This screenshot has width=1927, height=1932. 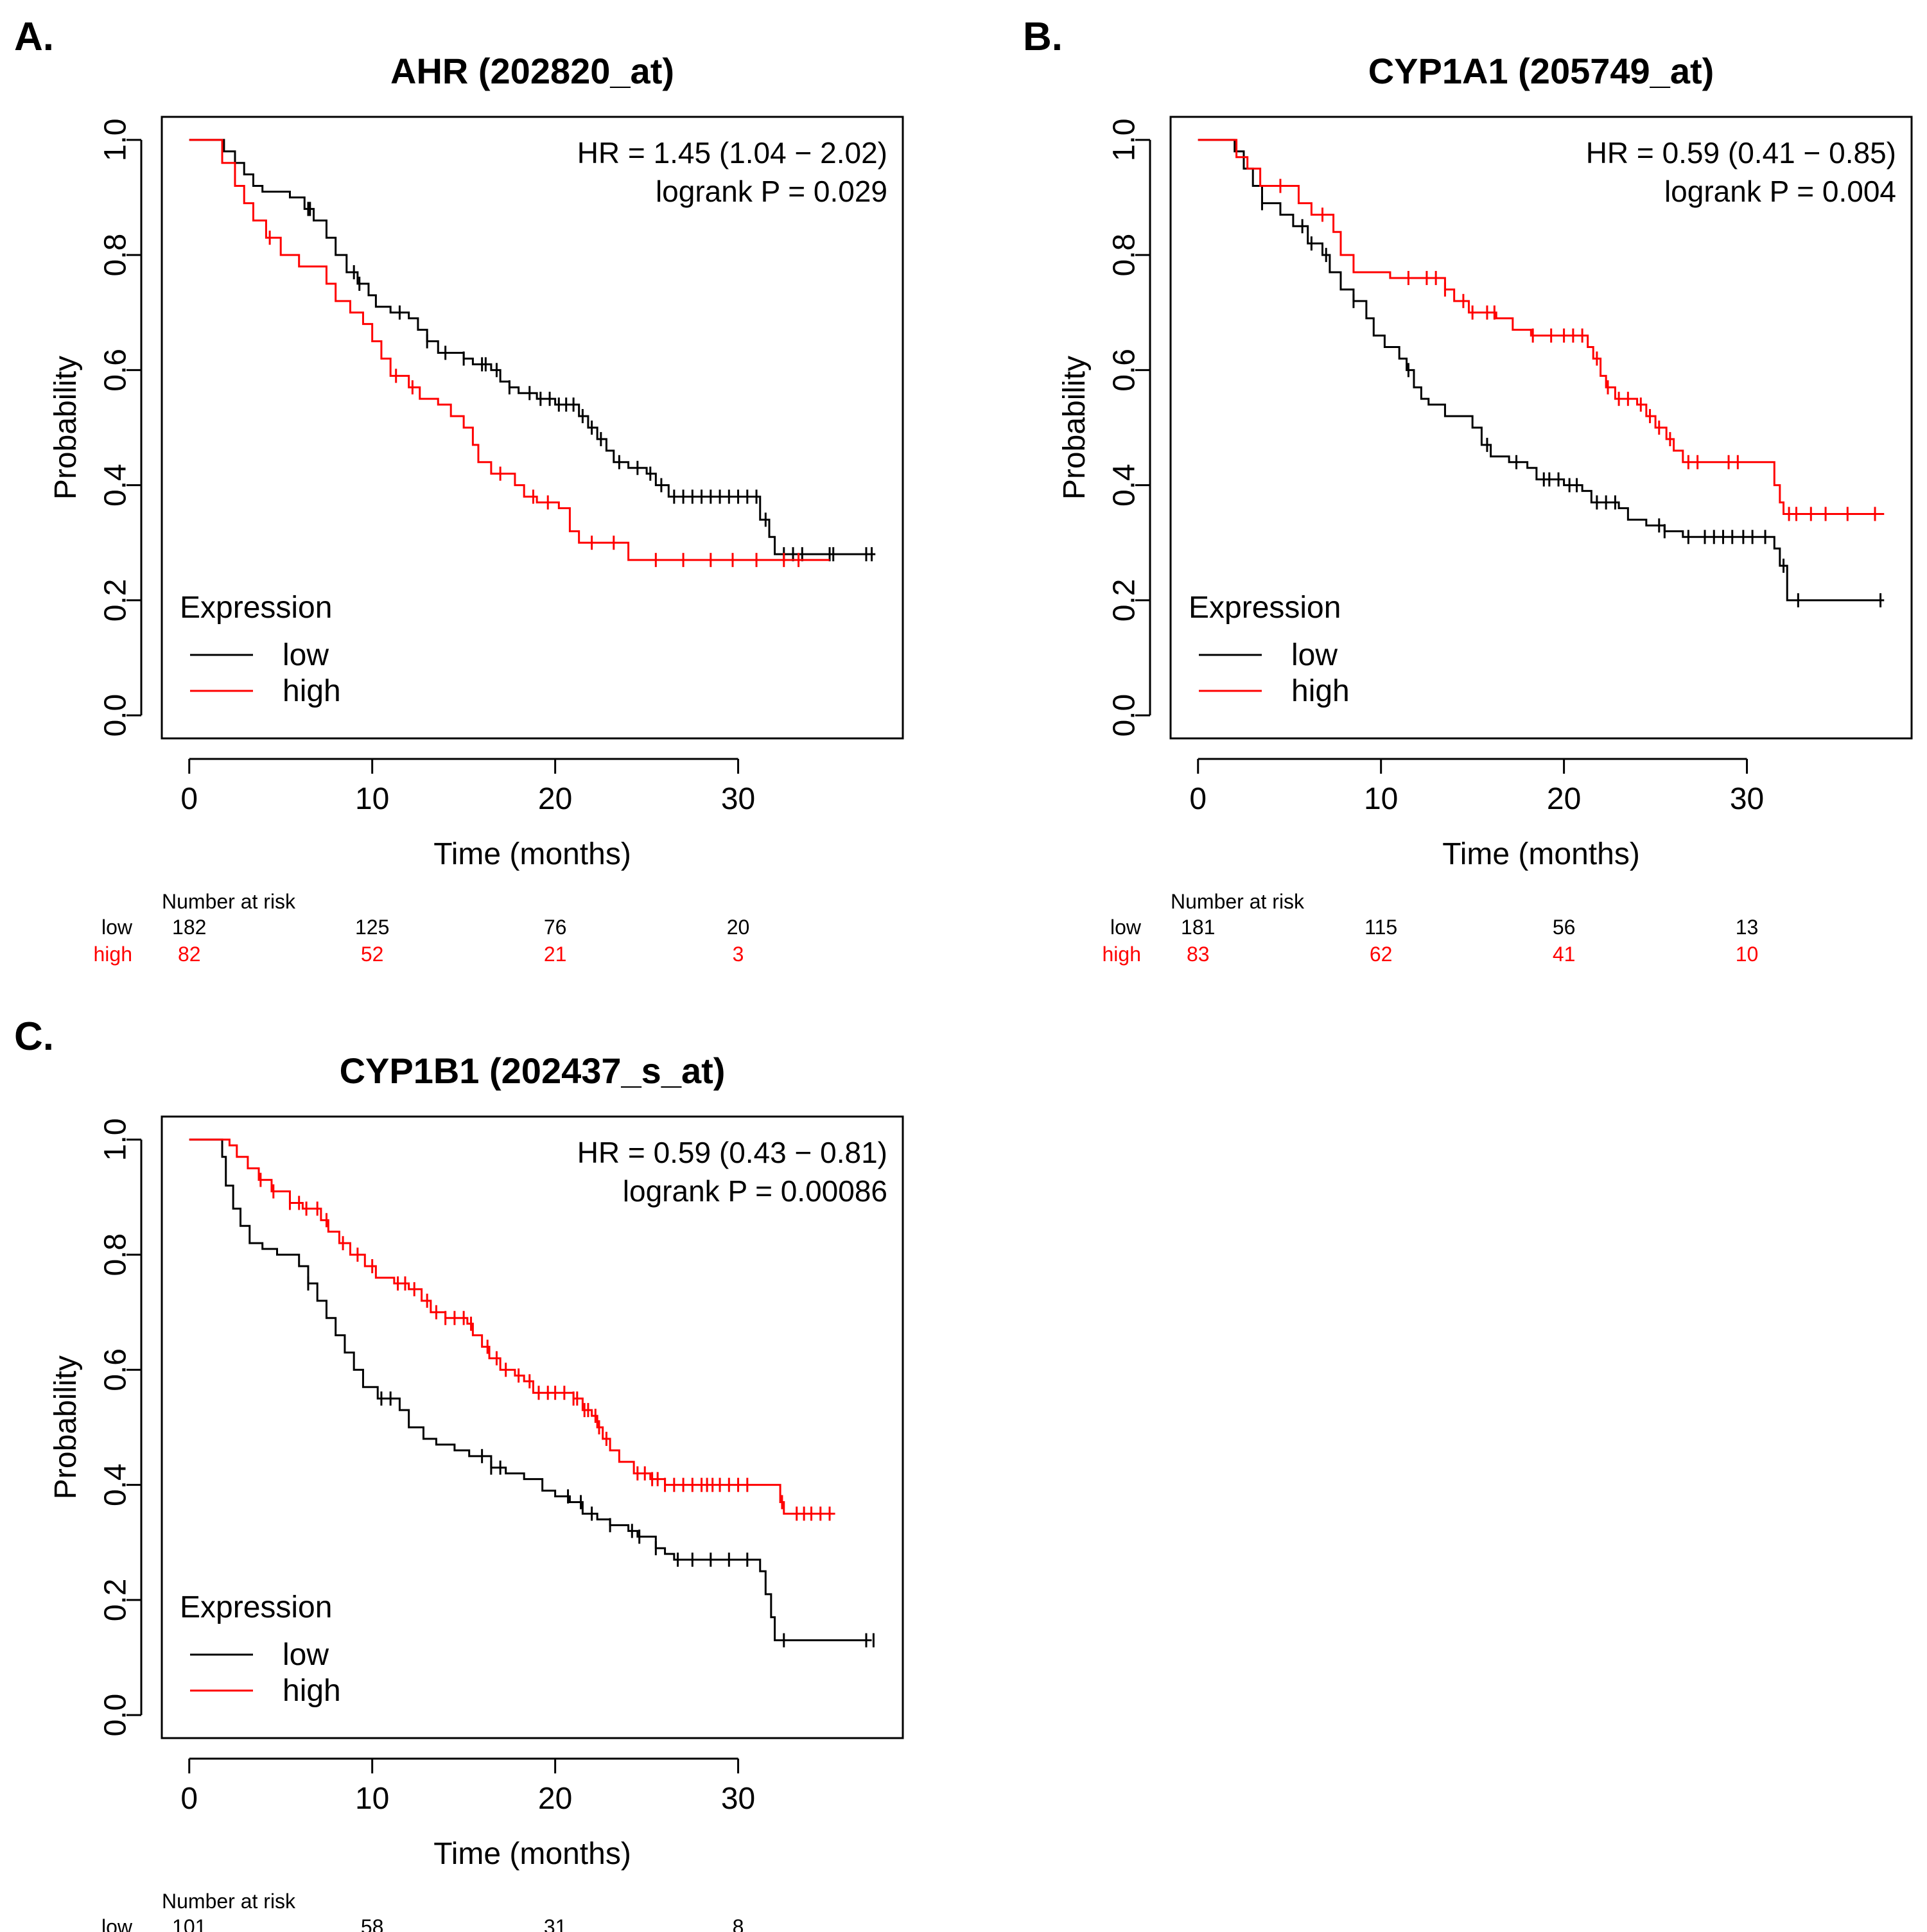 I want to click on risk-count-high: 21, so click(x=555, y=954).